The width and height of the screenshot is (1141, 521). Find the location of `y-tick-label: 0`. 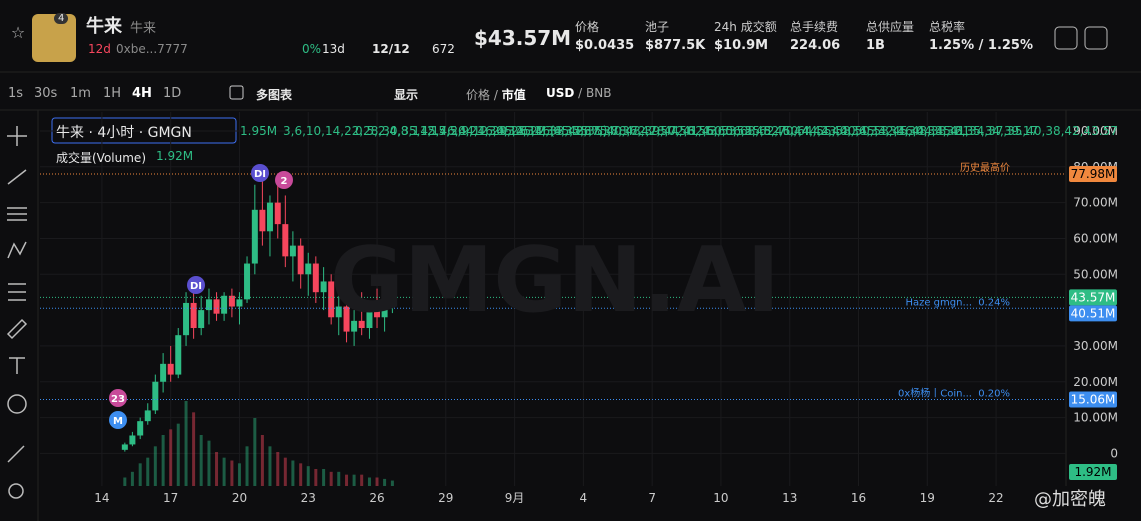

y-tick-label: 0 is located at coordinates (1114, 453).